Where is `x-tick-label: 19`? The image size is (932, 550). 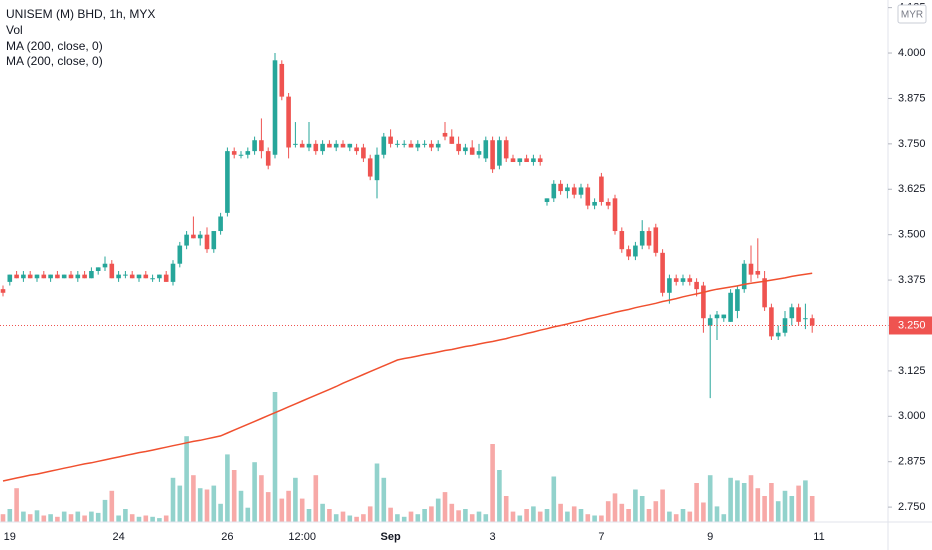 x-tick-label: 19 is located at coordinates (10, 537).